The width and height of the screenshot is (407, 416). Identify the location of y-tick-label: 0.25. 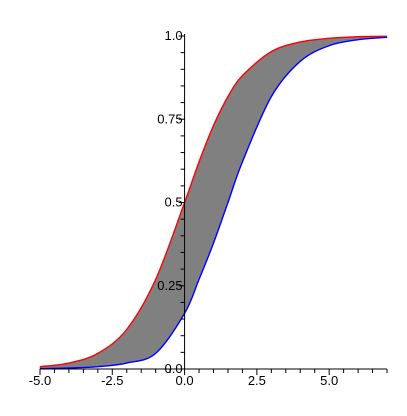
(169, 285).